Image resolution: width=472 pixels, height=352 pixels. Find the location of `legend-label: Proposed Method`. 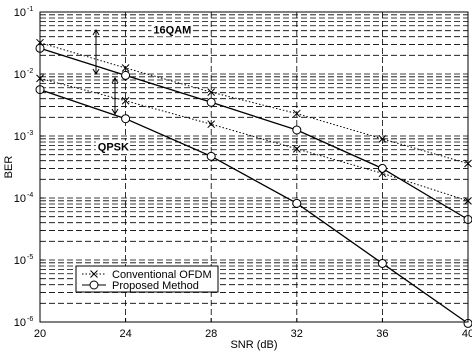

legend-label: Proposed Method is located at coordinates (155, 286).